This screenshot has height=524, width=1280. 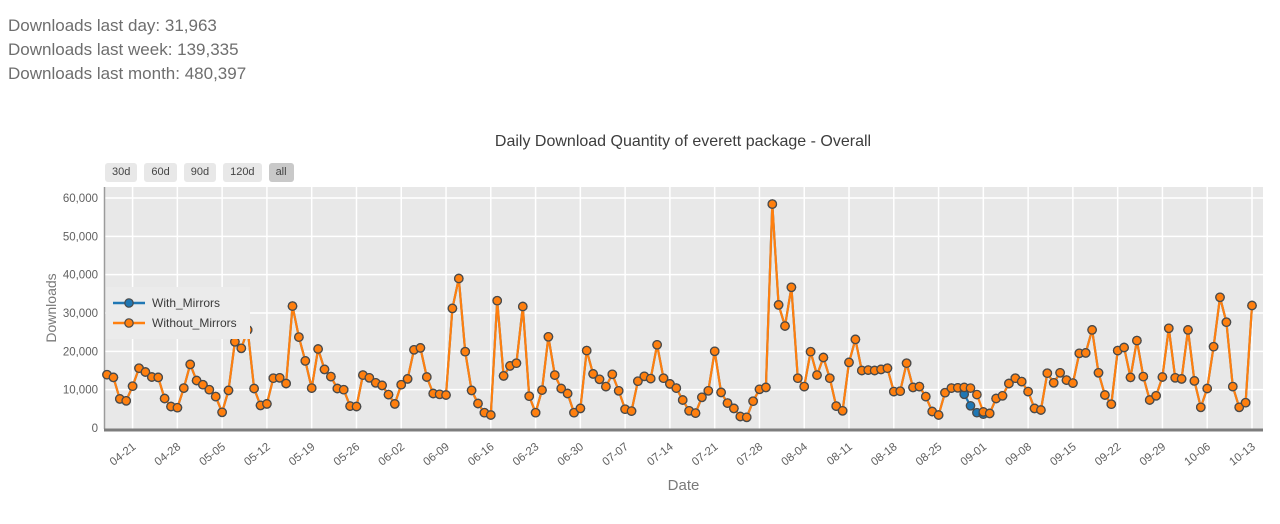 I want to click on stat-last-week: Downloads last week: 139,335, so click(x=123, y=49).